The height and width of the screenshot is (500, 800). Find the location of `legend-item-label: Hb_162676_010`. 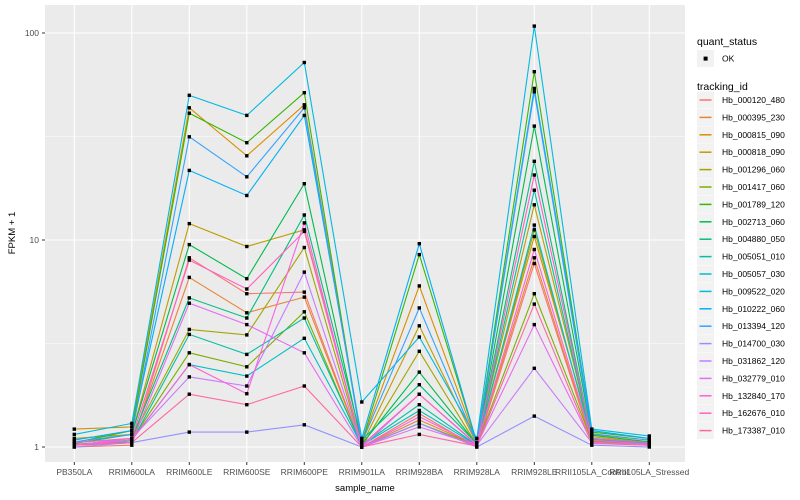

legend-item-label: Hb_162676_010 is located at coordinates (753, 413).